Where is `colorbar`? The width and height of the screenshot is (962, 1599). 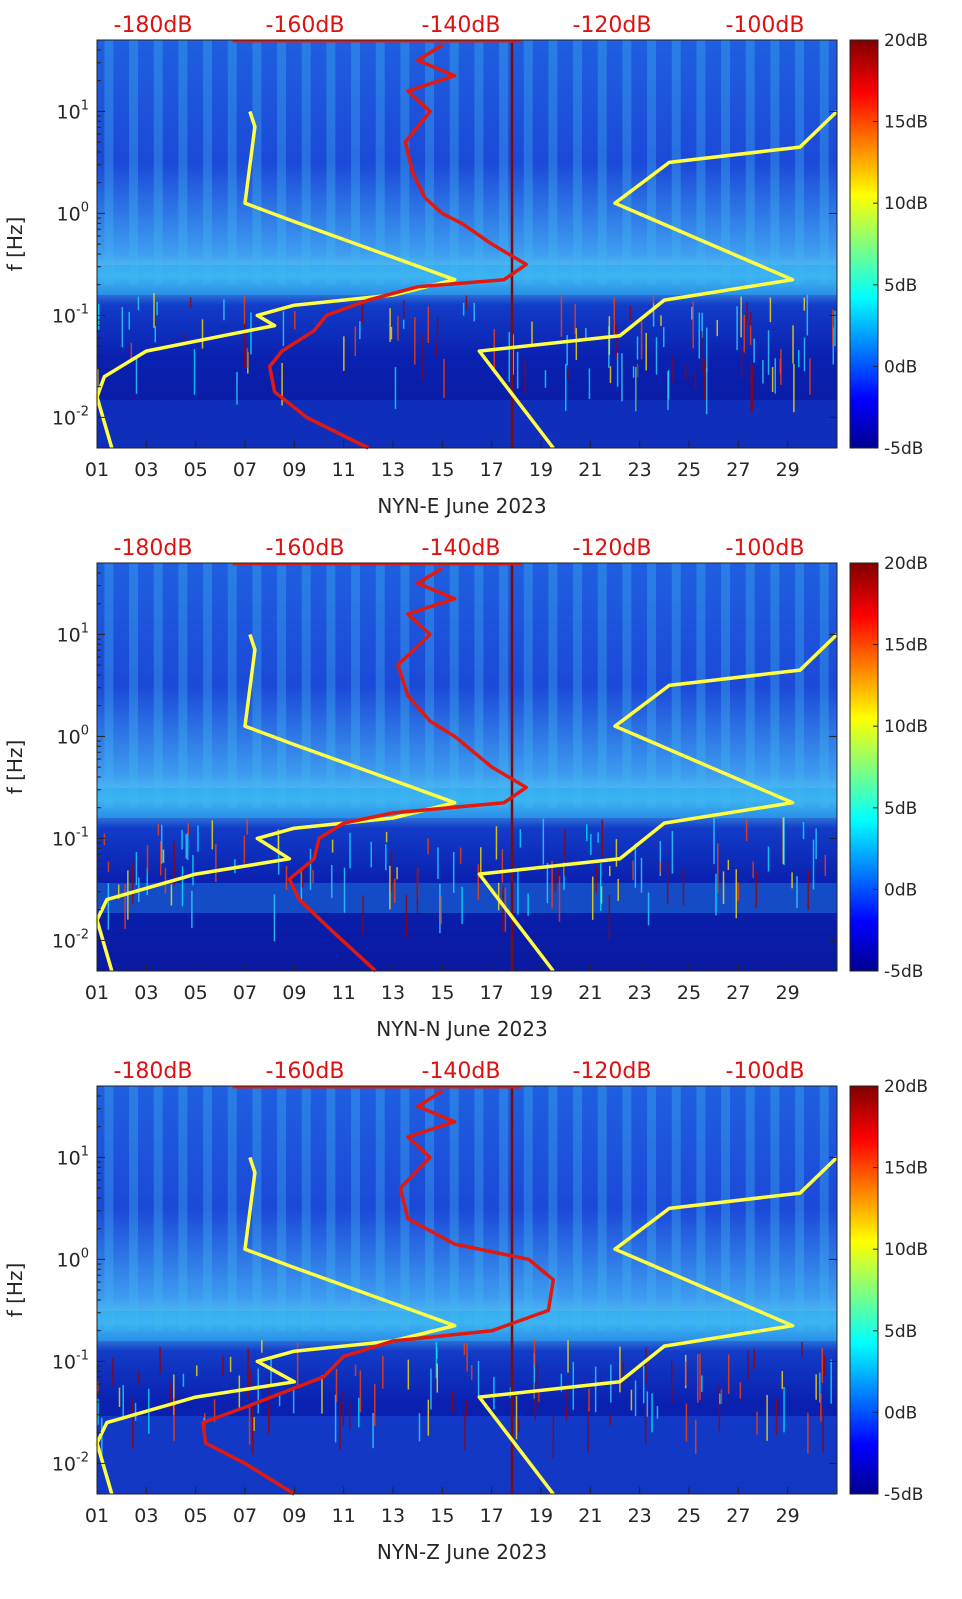 colorbar is located at coordinates (864, 1290).